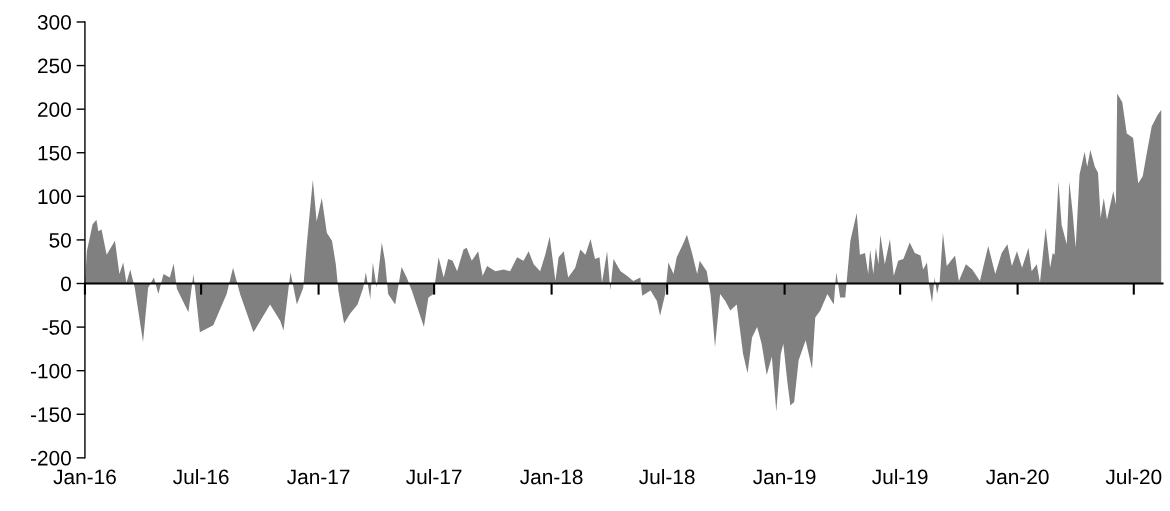 Image resolution: width=1170 pixels, height=511 pixels. Describe the element at coordinates (54, 66) in the screenshot. I see `y-tick-label: 250` at that location.